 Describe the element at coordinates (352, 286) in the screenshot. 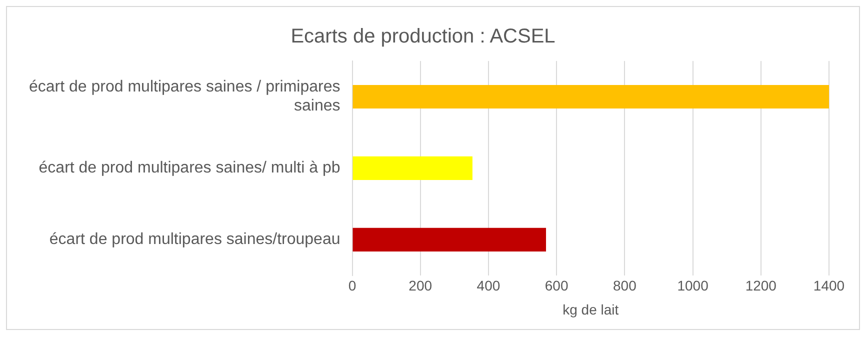

I see `x-tick-label: 0` at that location.